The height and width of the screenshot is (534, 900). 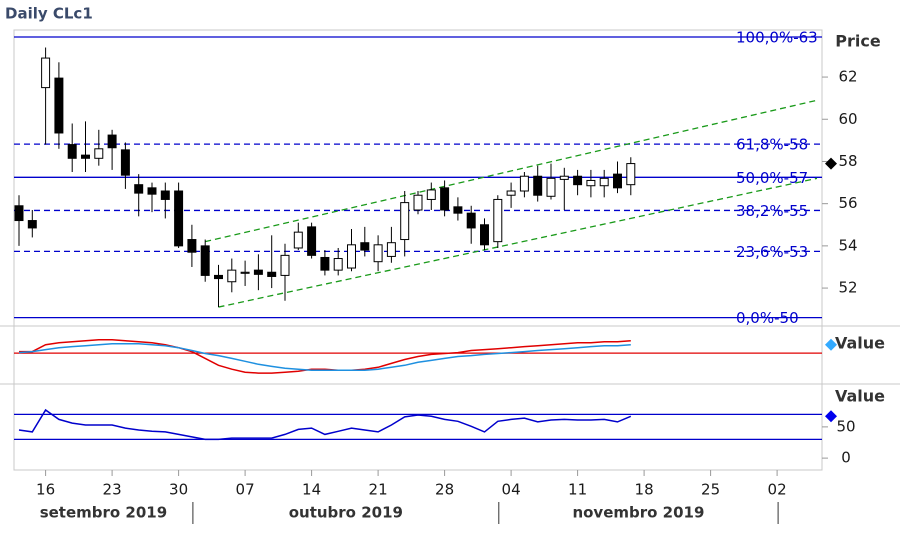 I want to click on x-tick-label: 14, so click(x=311, y=490).